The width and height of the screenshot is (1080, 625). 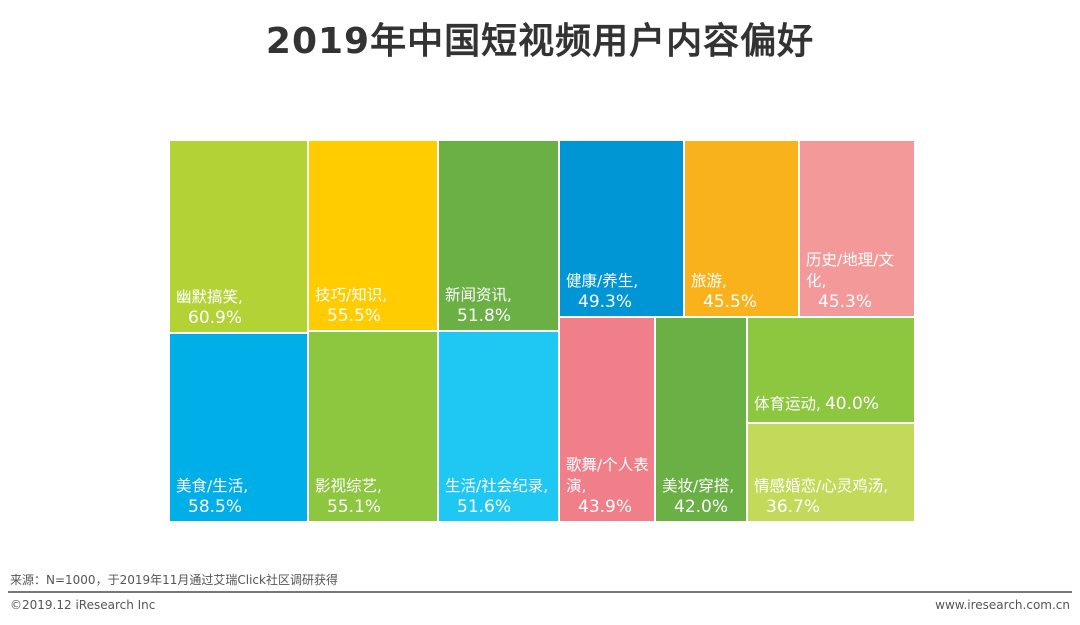 I want to click on tile-label: 健康/养生, 49.3%, so click(x=621, y=293).